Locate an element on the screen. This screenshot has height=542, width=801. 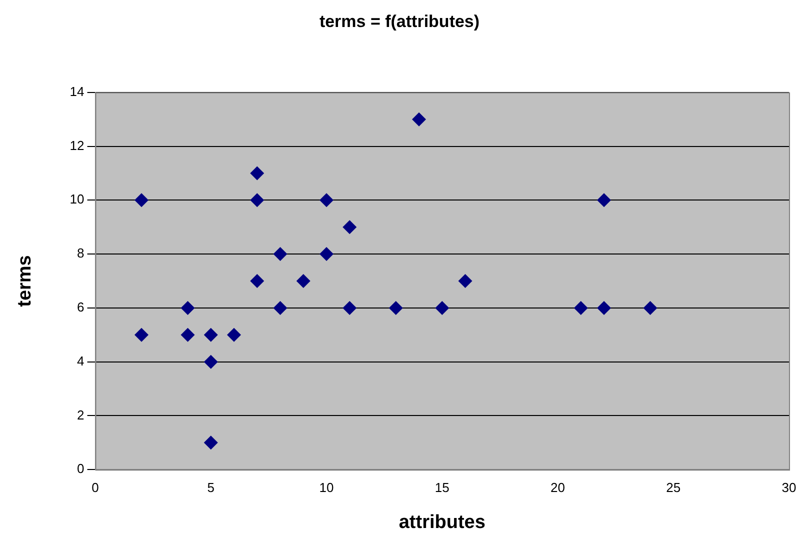
y-tick-label: 14 is located at coordinates (77, 91).